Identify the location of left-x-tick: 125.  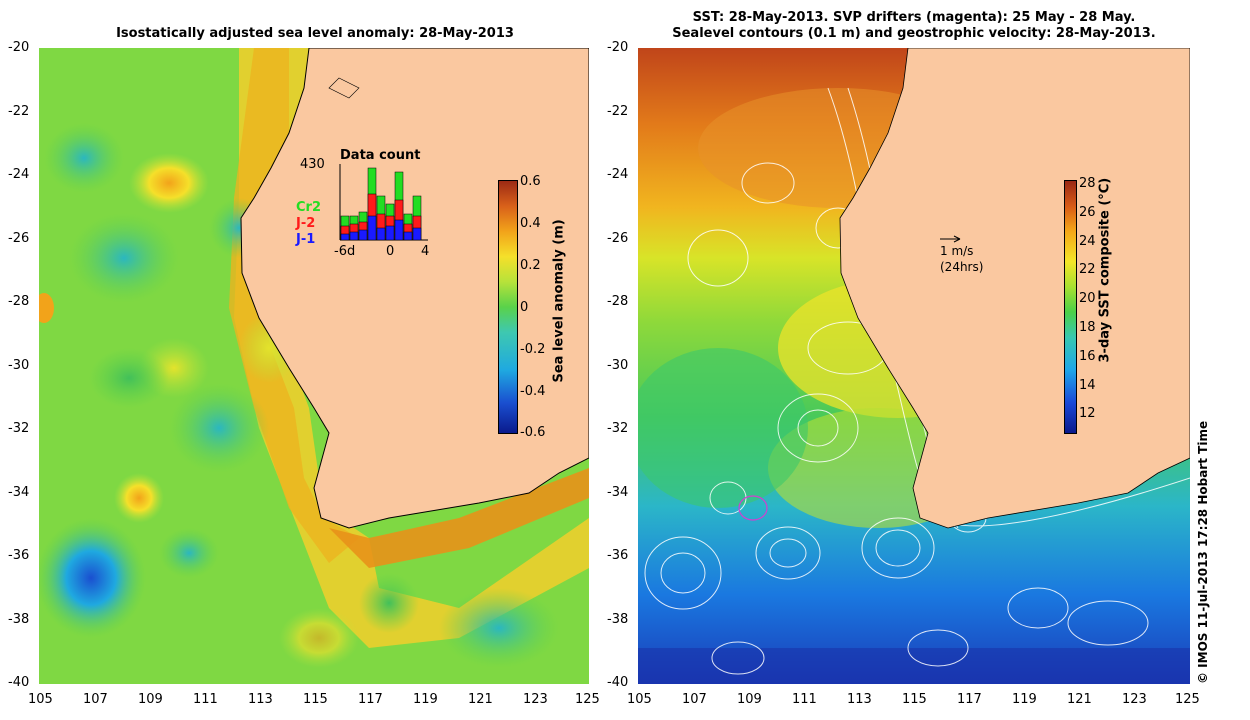
(587, 699).